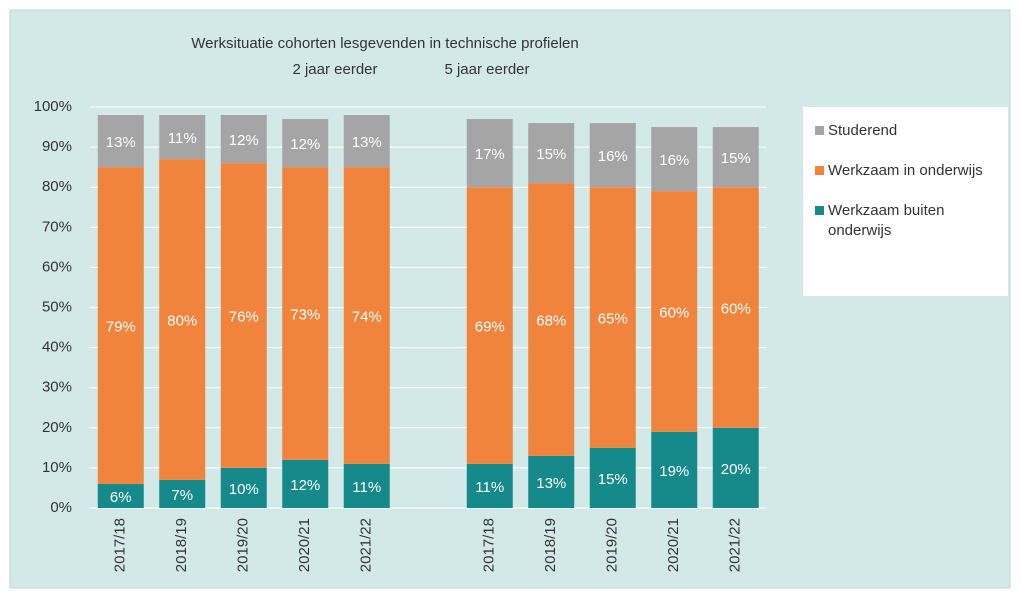 The height and width of the screenshot is (597, 1021). I want to click on y-tick-label: 20%, so click(57, 427).